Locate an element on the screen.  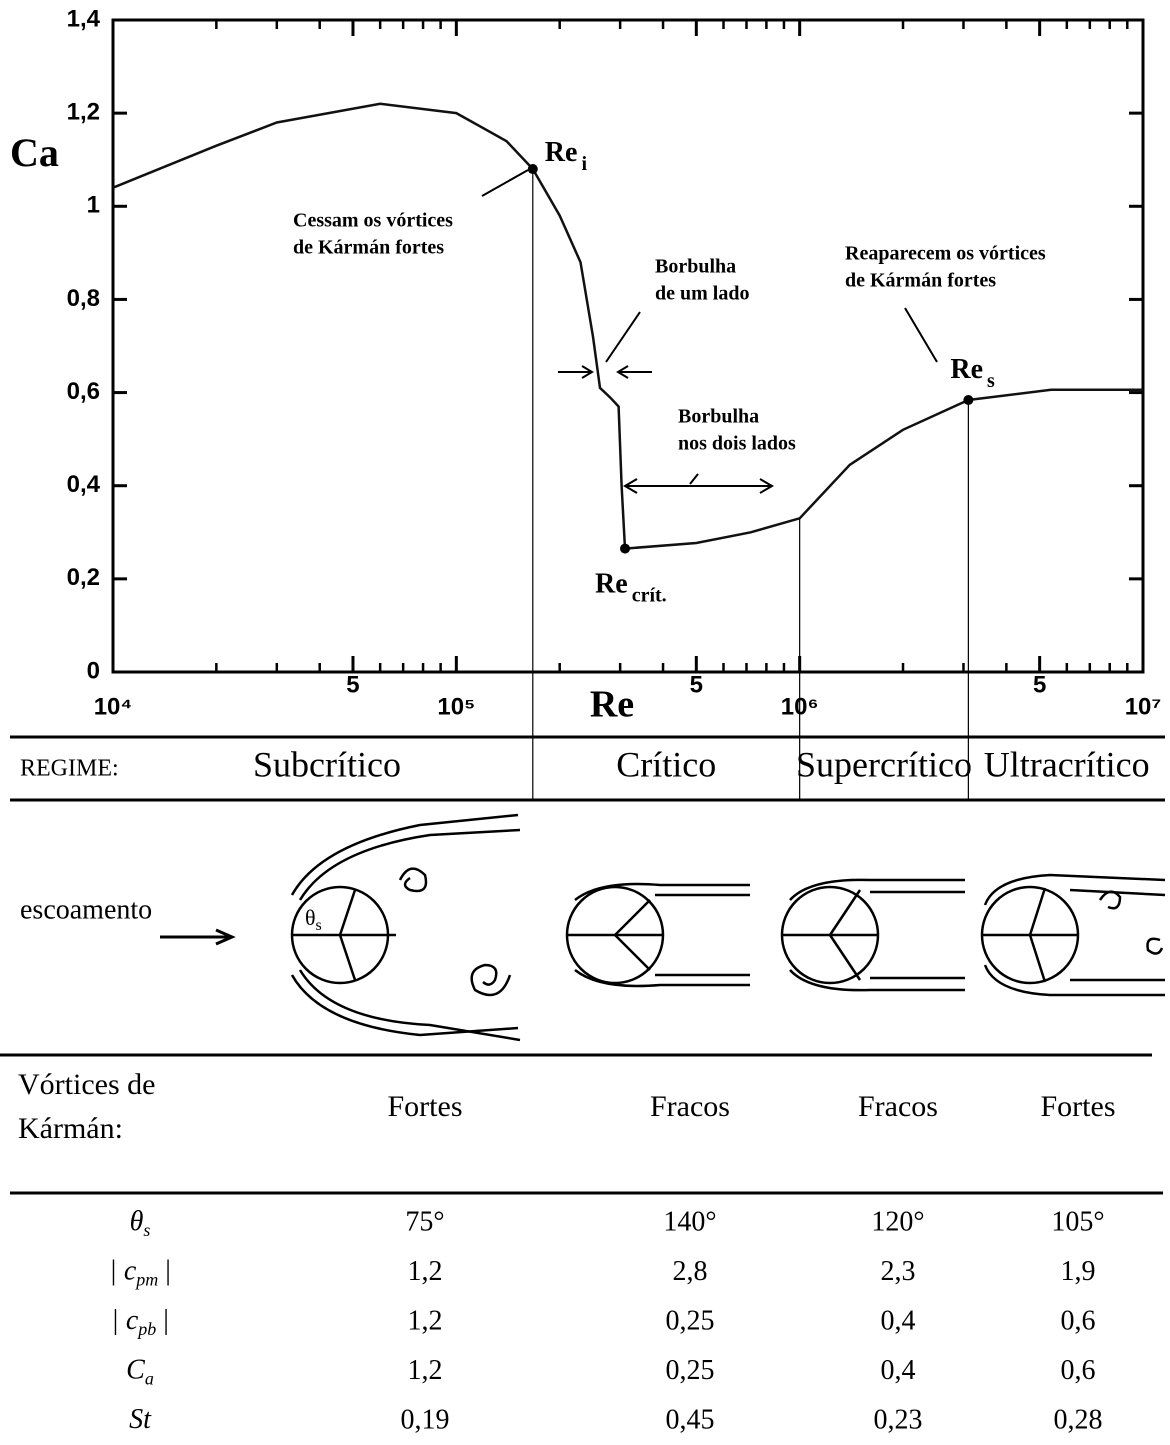
row-header: Ca is located at coordinates (140, 1372).